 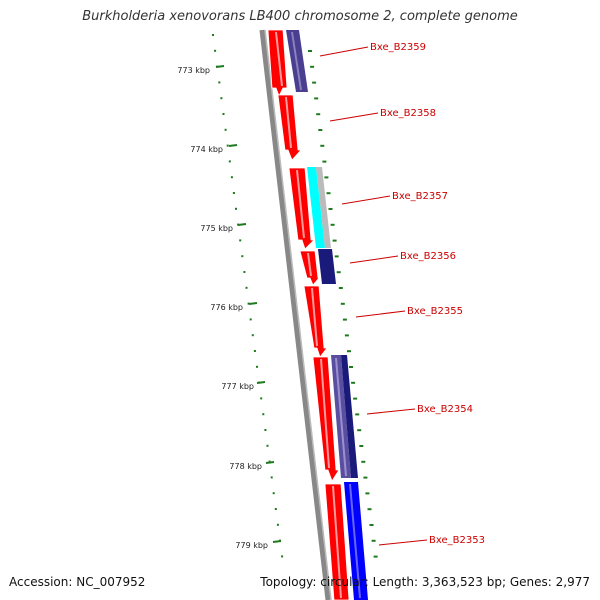 I want to click on cds-track-forward, so click(x=308, y=314).